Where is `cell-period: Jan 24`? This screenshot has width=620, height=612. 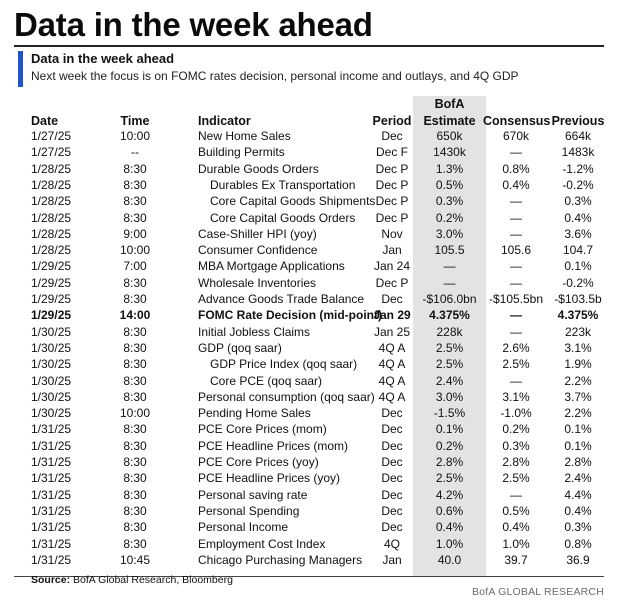 cell-period: Jan 24 is located at coordinates (392, 266).